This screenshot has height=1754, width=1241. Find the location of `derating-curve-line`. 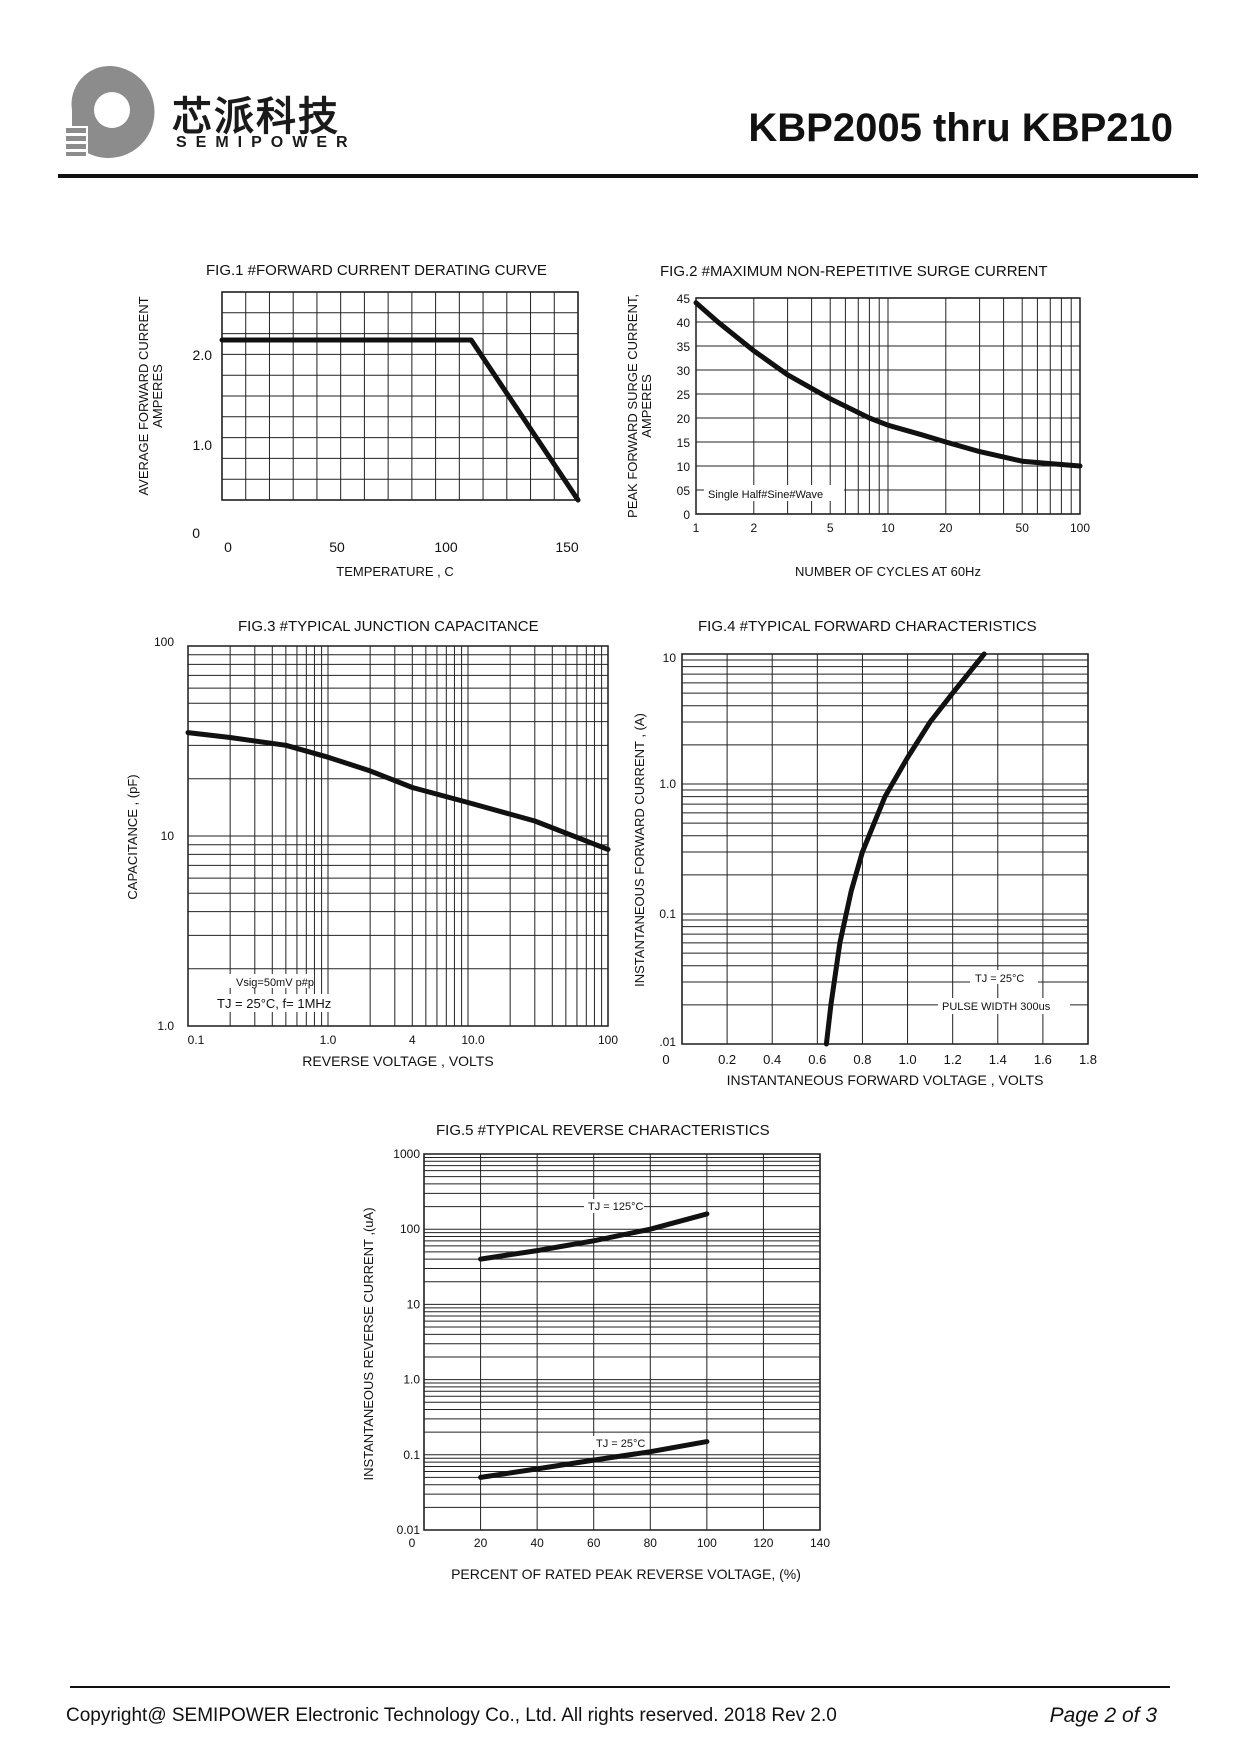

derating-curve-line is located at coordinates (400, 420).